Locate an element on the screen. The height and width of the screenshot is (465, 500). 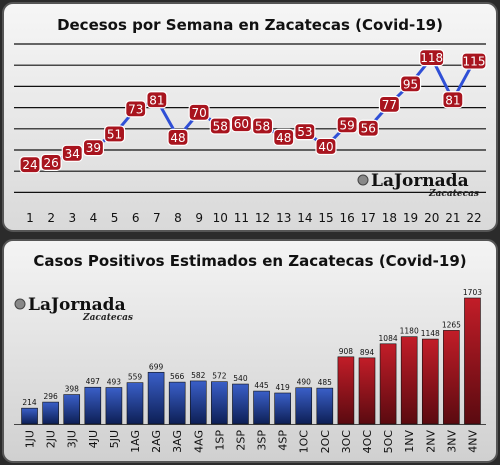
x-tick-label: 2NV is located at coordinates (430, 441).